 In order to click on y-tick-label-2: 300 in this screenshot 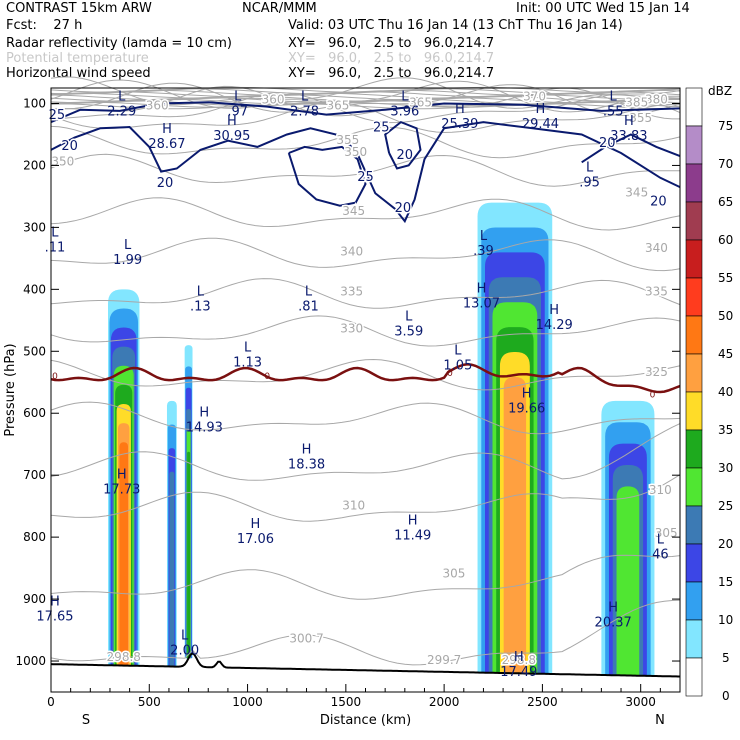, I will do `click(34, 227)`.